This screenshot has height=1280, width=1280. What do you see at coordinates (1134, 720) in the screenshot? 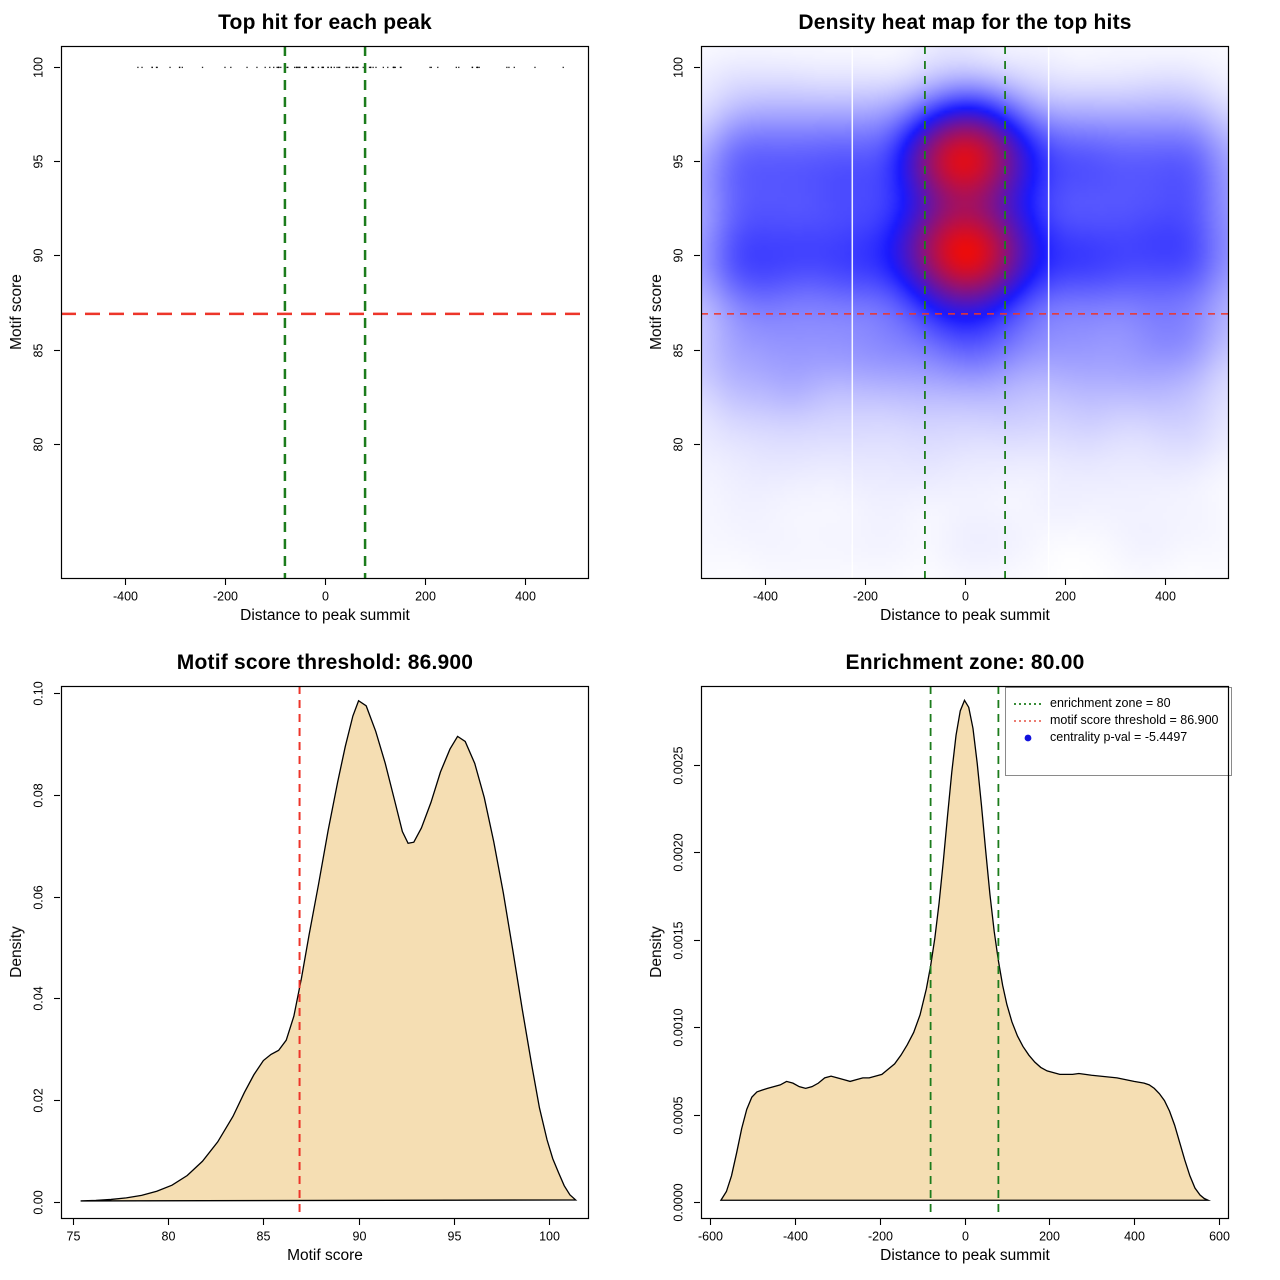
I see `legend-item-motif-threshold: motif score threshold = 86.900` at bounding box center [1134, 720].